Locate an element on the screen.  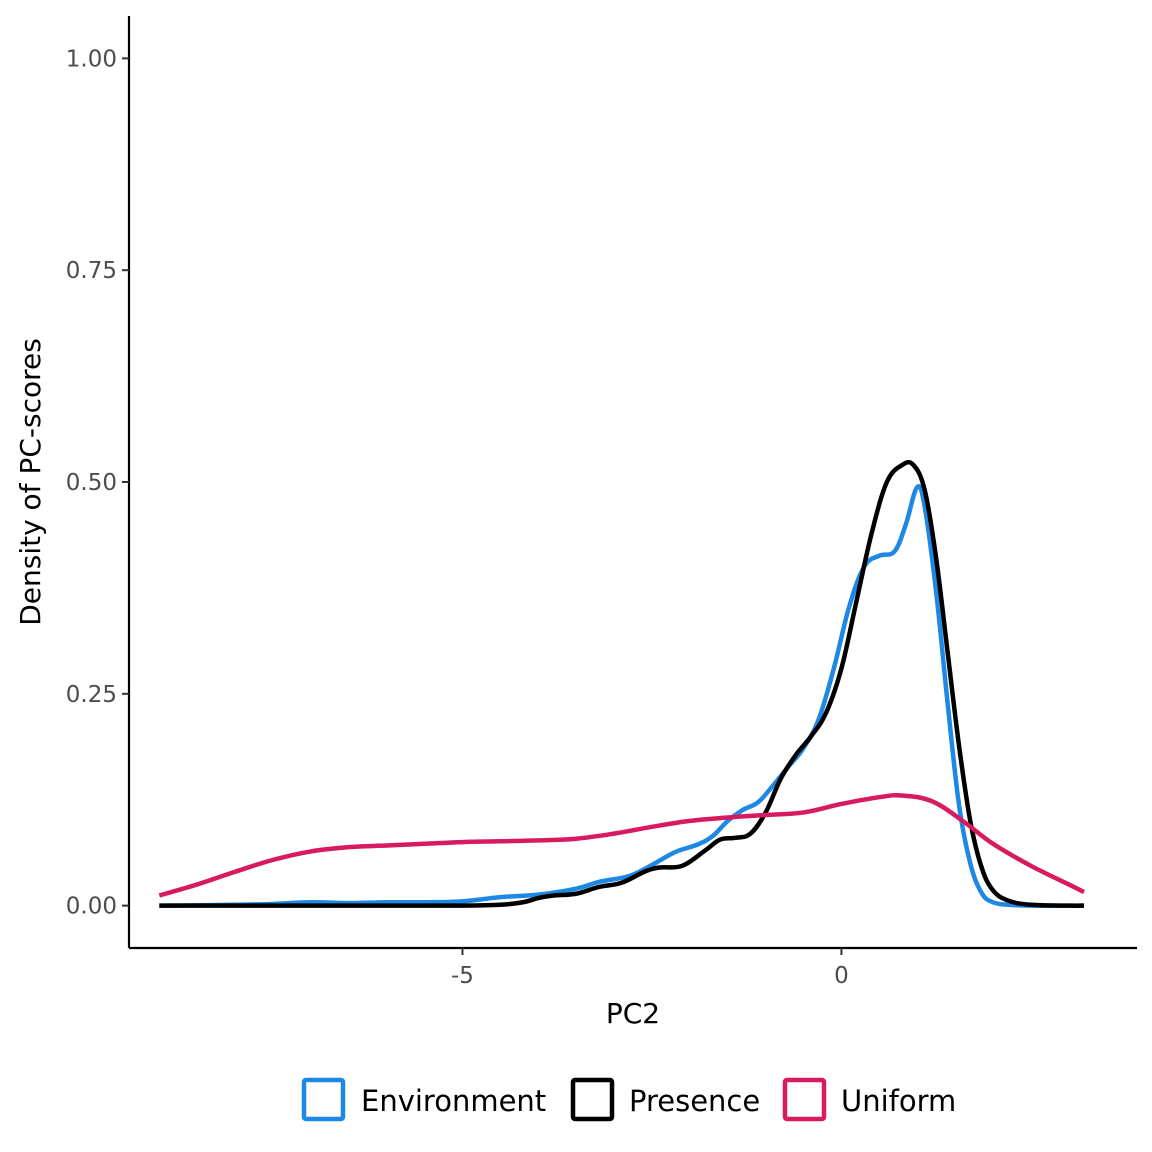
y-axis-title: Density of PC-scores is located at coordinates (30, 482).